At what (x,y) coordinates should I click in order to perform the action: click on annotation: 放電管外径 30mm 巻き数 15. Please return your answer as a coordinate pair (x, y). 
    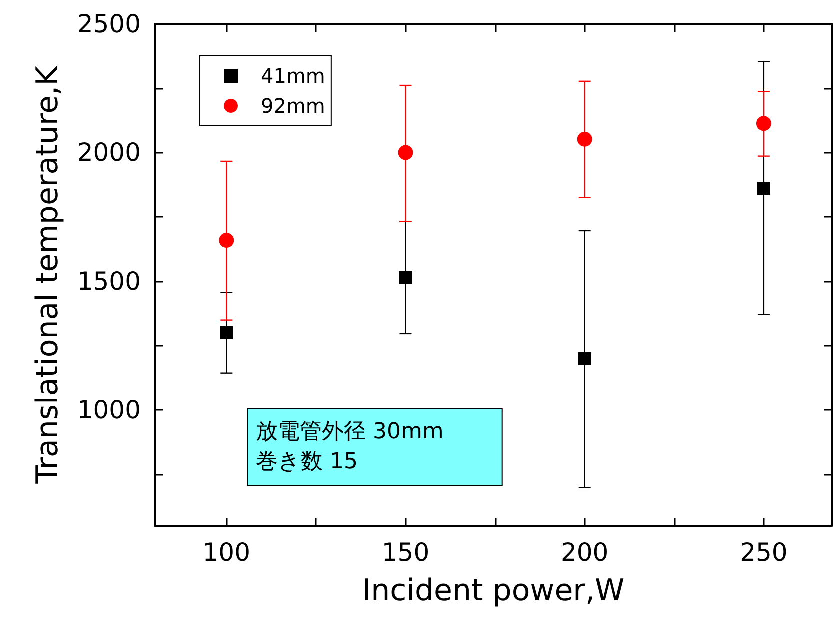
    Looking at the image, I should click on (350, 447).